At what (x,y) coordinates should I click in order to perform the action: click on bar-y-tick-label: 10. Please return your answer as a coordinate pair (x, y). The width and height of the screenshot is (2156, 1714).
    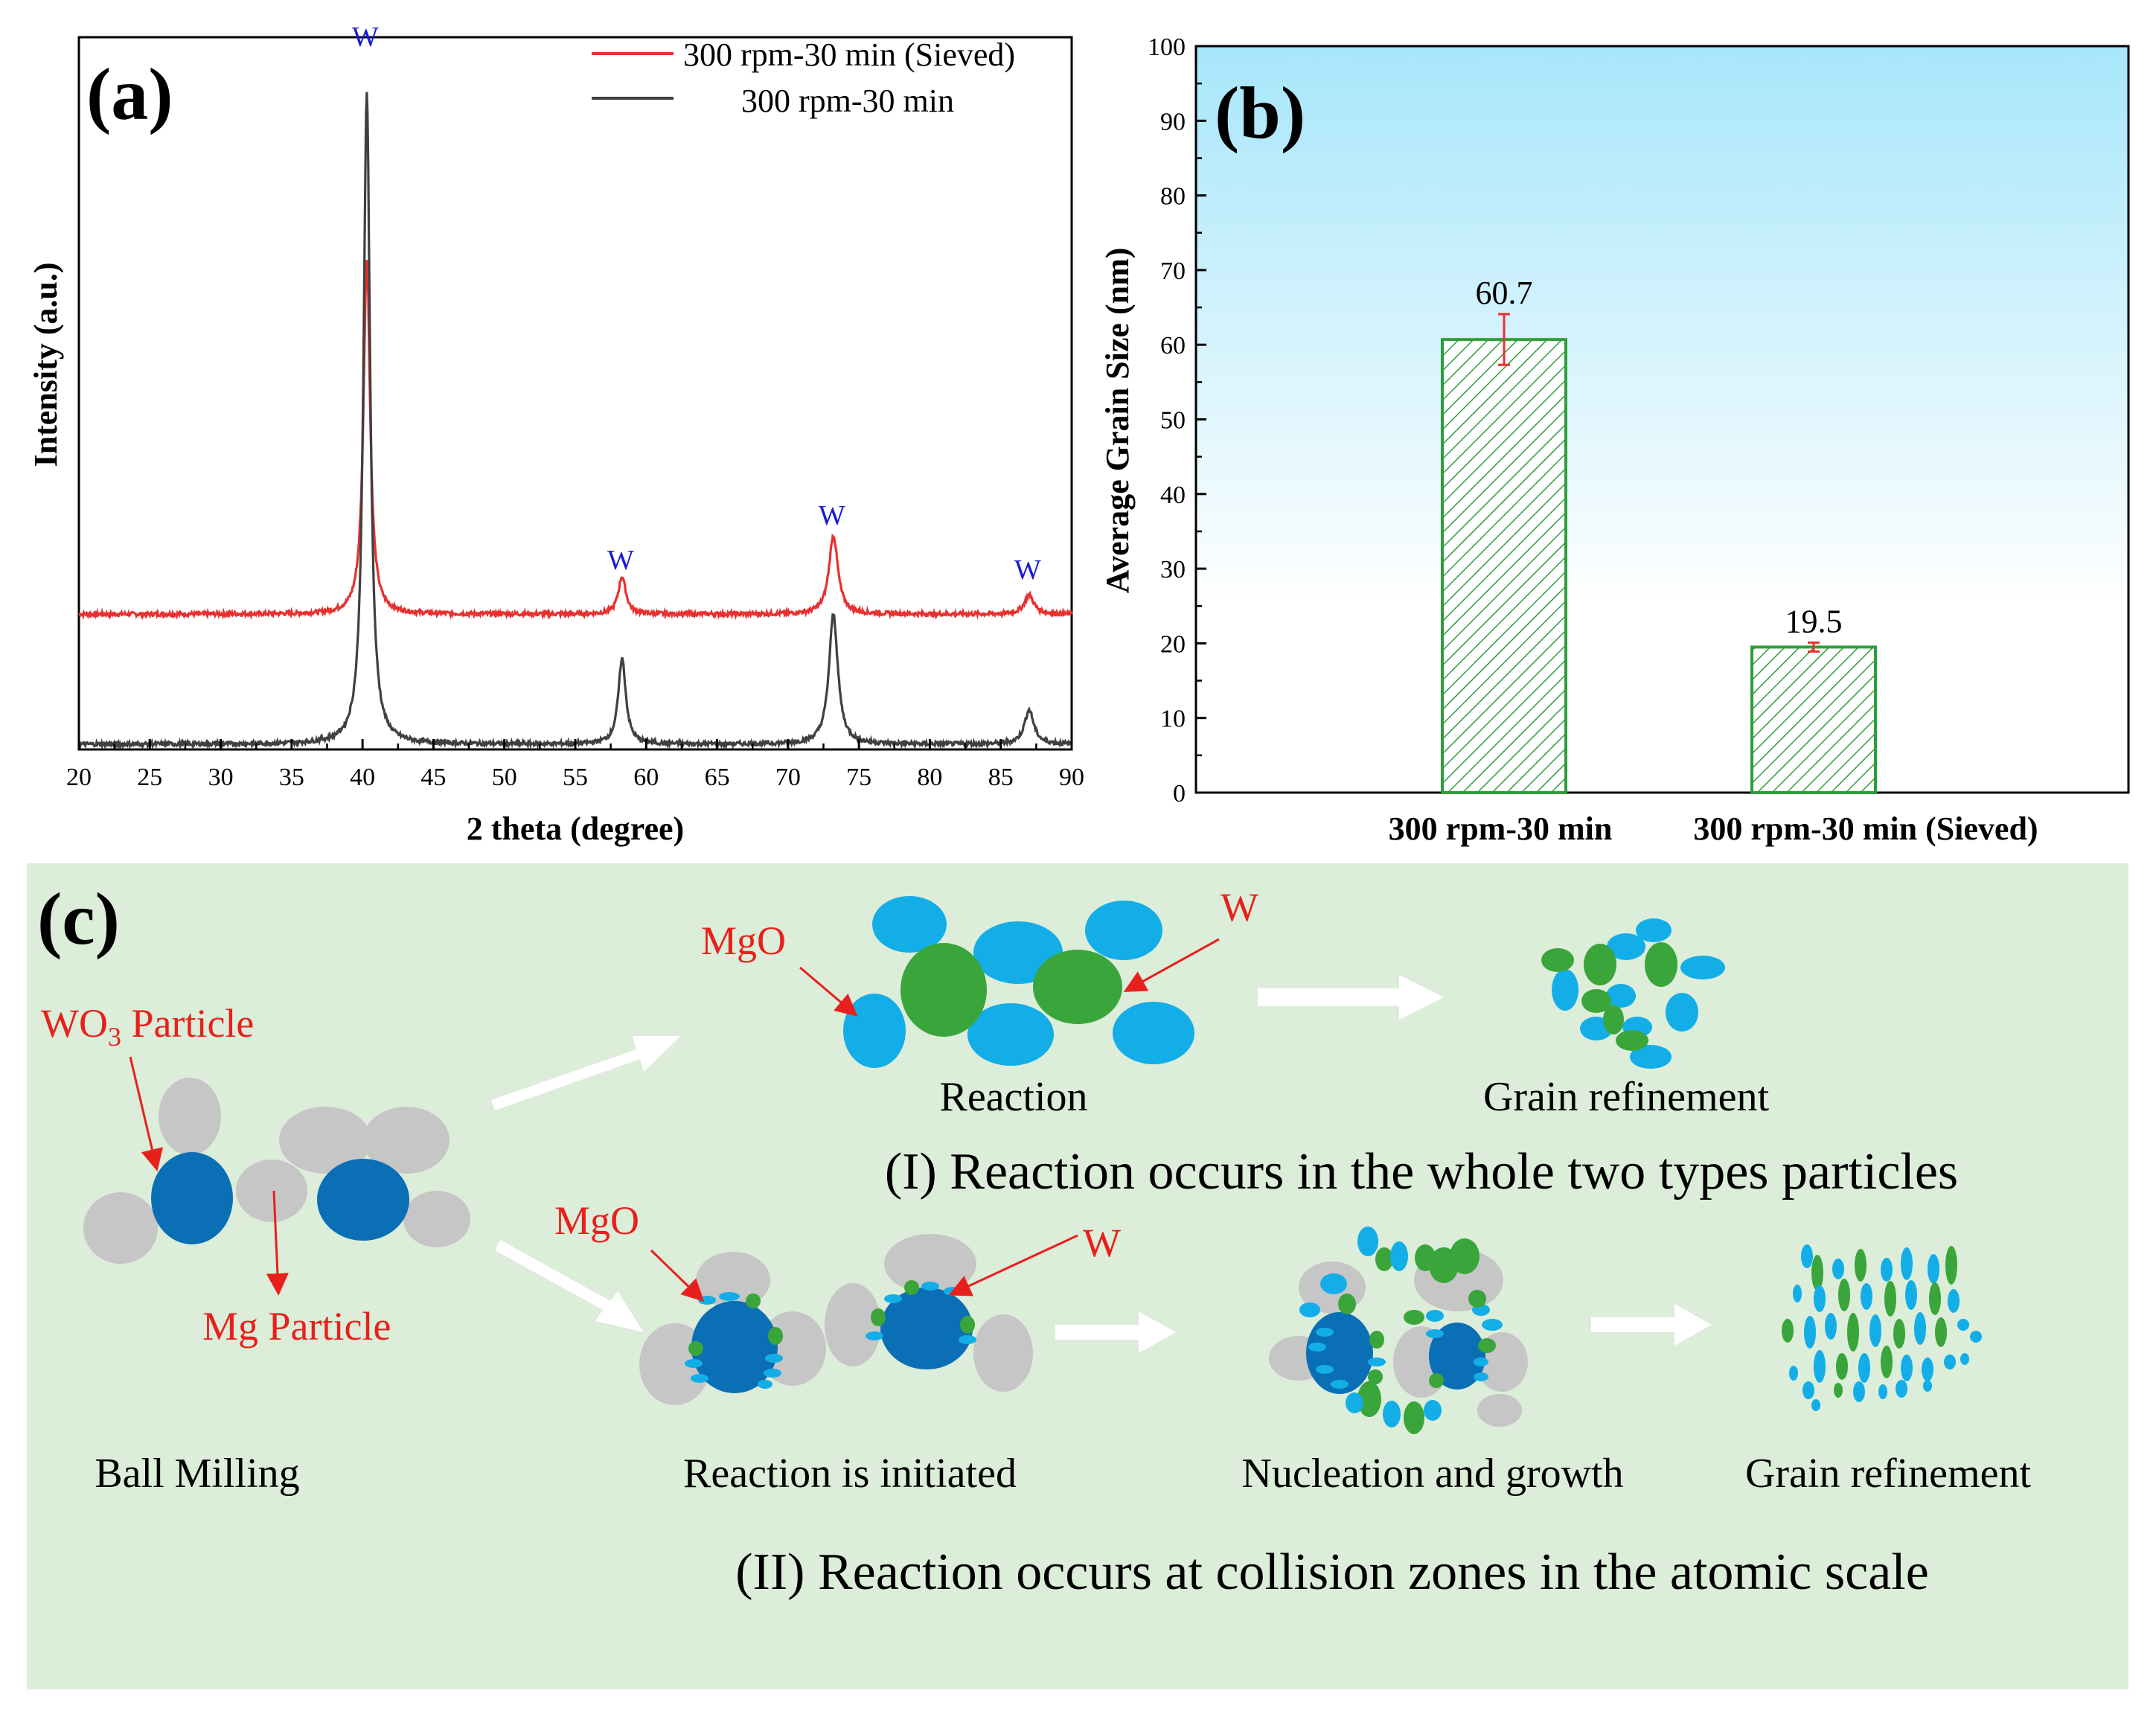
    Looking at the image, I should click on (1173, 719).